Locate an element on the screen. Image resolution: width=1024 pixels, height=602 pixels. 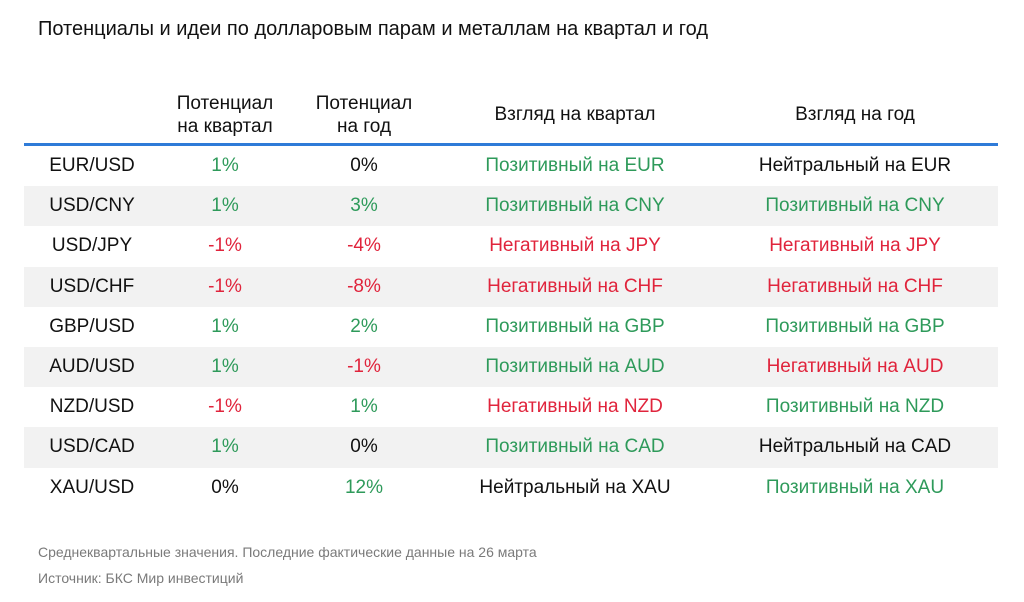
cell-quarter-view: Позитивный на EUR is located at coordinates (575, 166).